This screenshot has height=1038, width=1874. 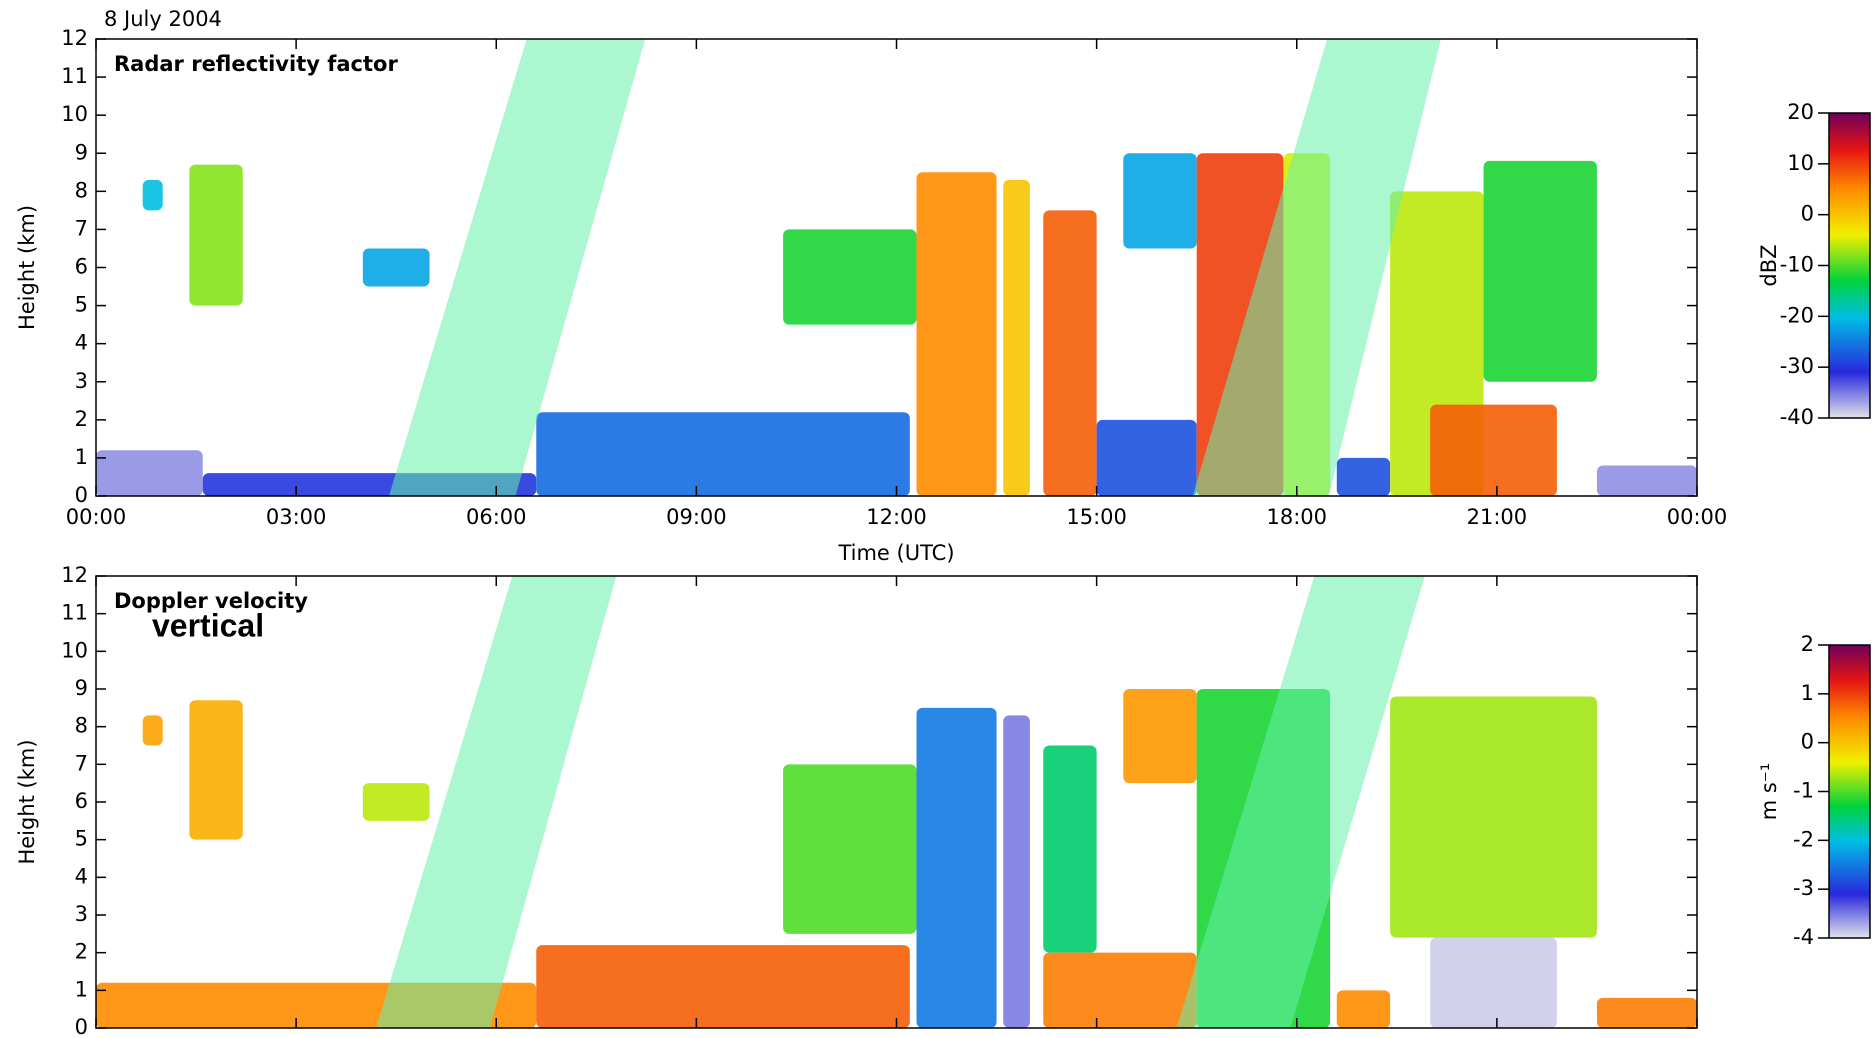 What do you see at coordinates (896, 517) in the screenshot?
I see `x-tick-label: 12:00` at bounding box center [896, 517].